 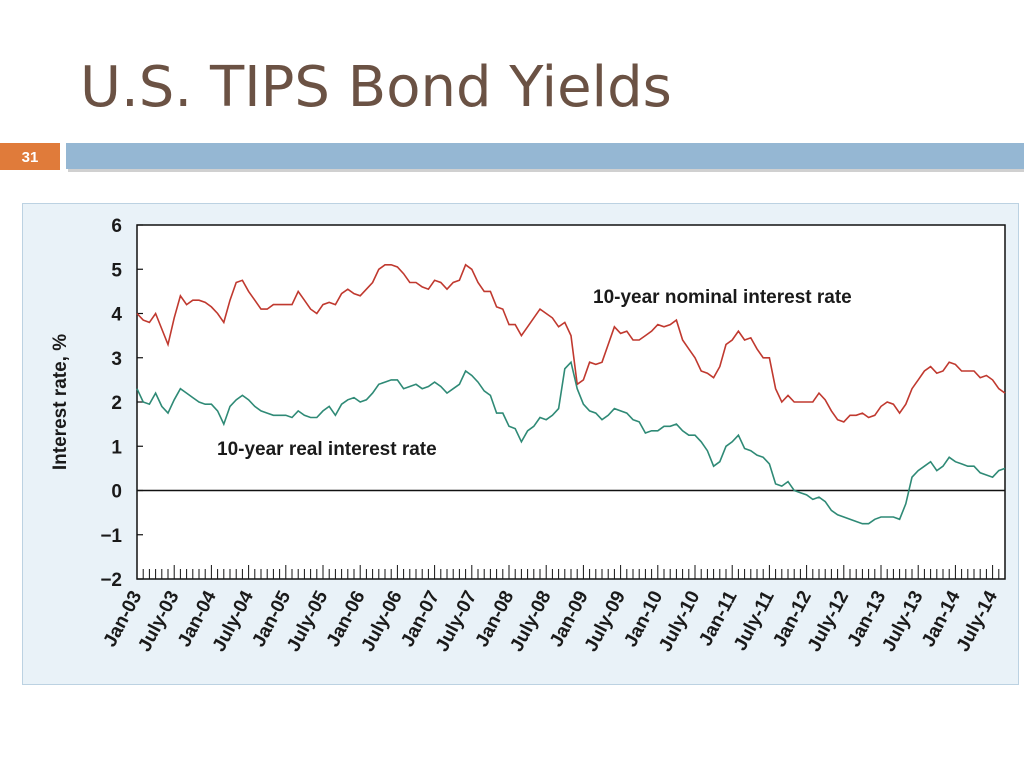 I want to click on y-tick-label: 5, so click(x=116, y=270).